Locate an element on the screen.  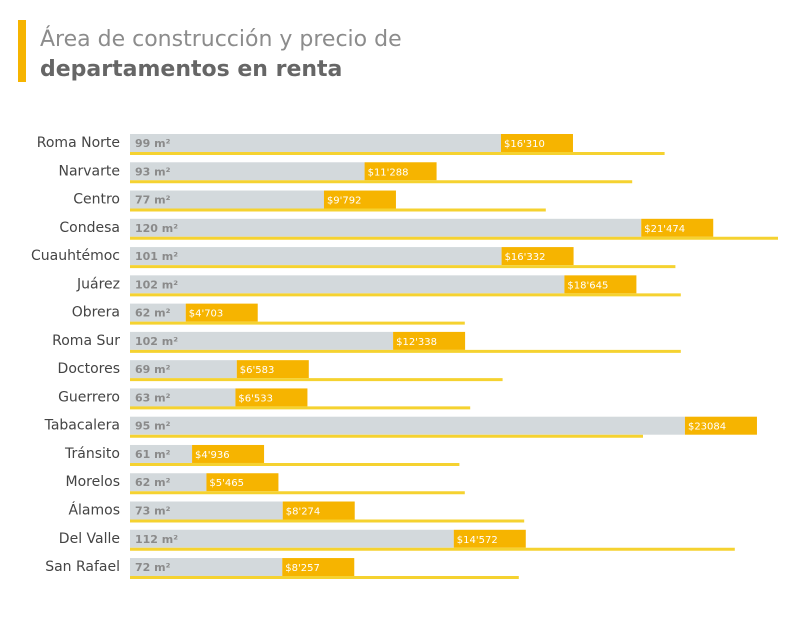
price-label: $8'257 is located at coordinates (302, 568).